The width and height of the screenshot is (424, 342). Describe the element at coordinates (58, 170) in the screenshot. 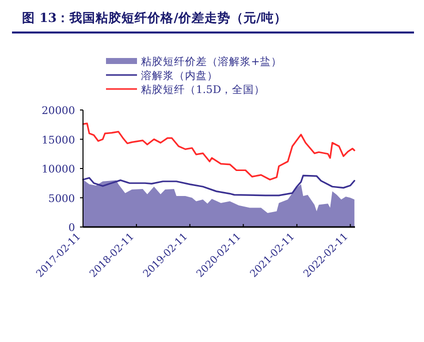

I see `y-tick-label: 10000` at that location.